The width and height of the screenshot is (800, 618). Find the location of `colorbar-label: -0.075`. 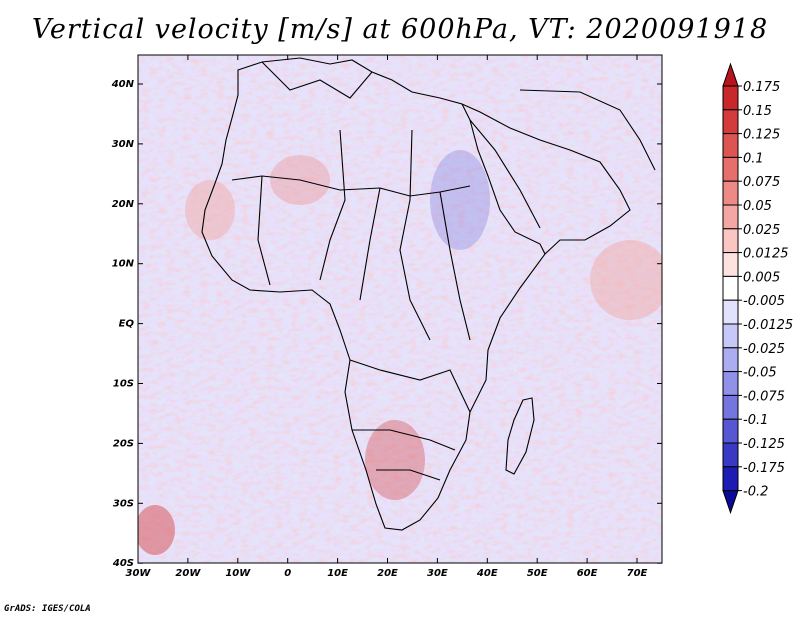

colorbar-label: -0.075 is located at coordinates (764, 396).